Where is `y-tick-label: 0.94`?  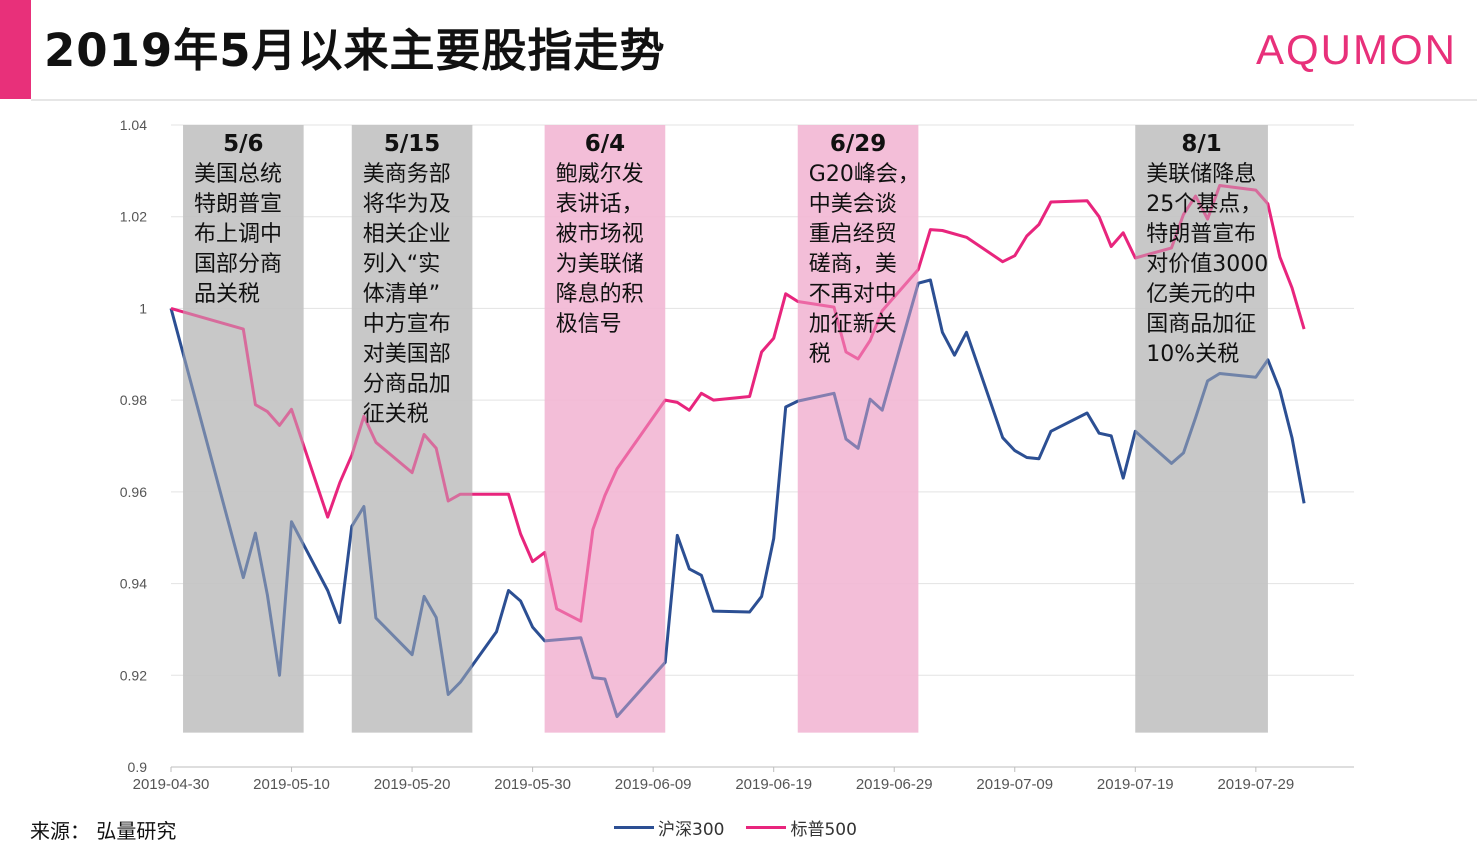
y-tick-label: 0.94 is located at coordinates (133, 584).